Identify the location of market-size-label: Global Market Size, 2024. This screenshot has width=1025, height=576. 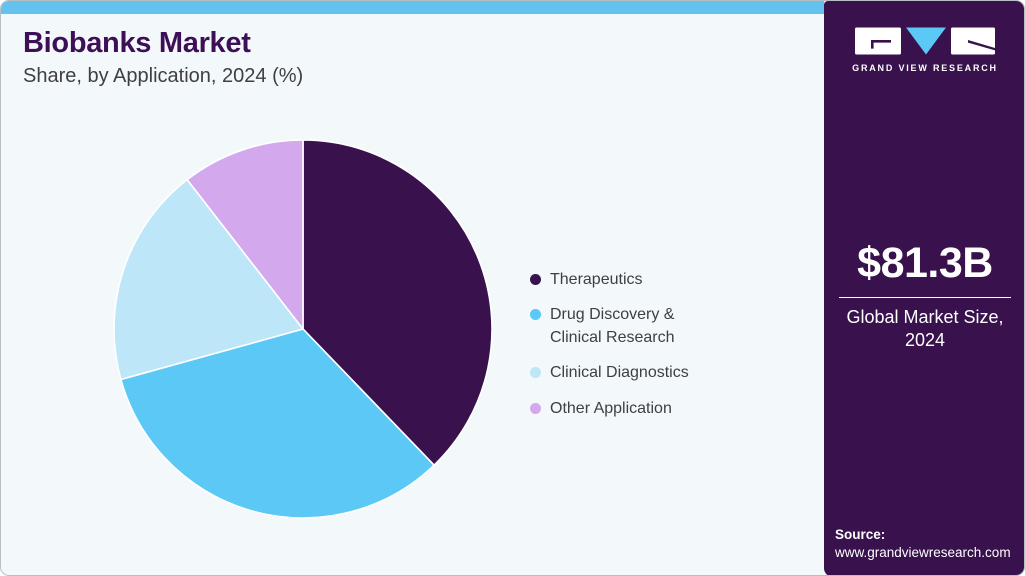
(925, 328).